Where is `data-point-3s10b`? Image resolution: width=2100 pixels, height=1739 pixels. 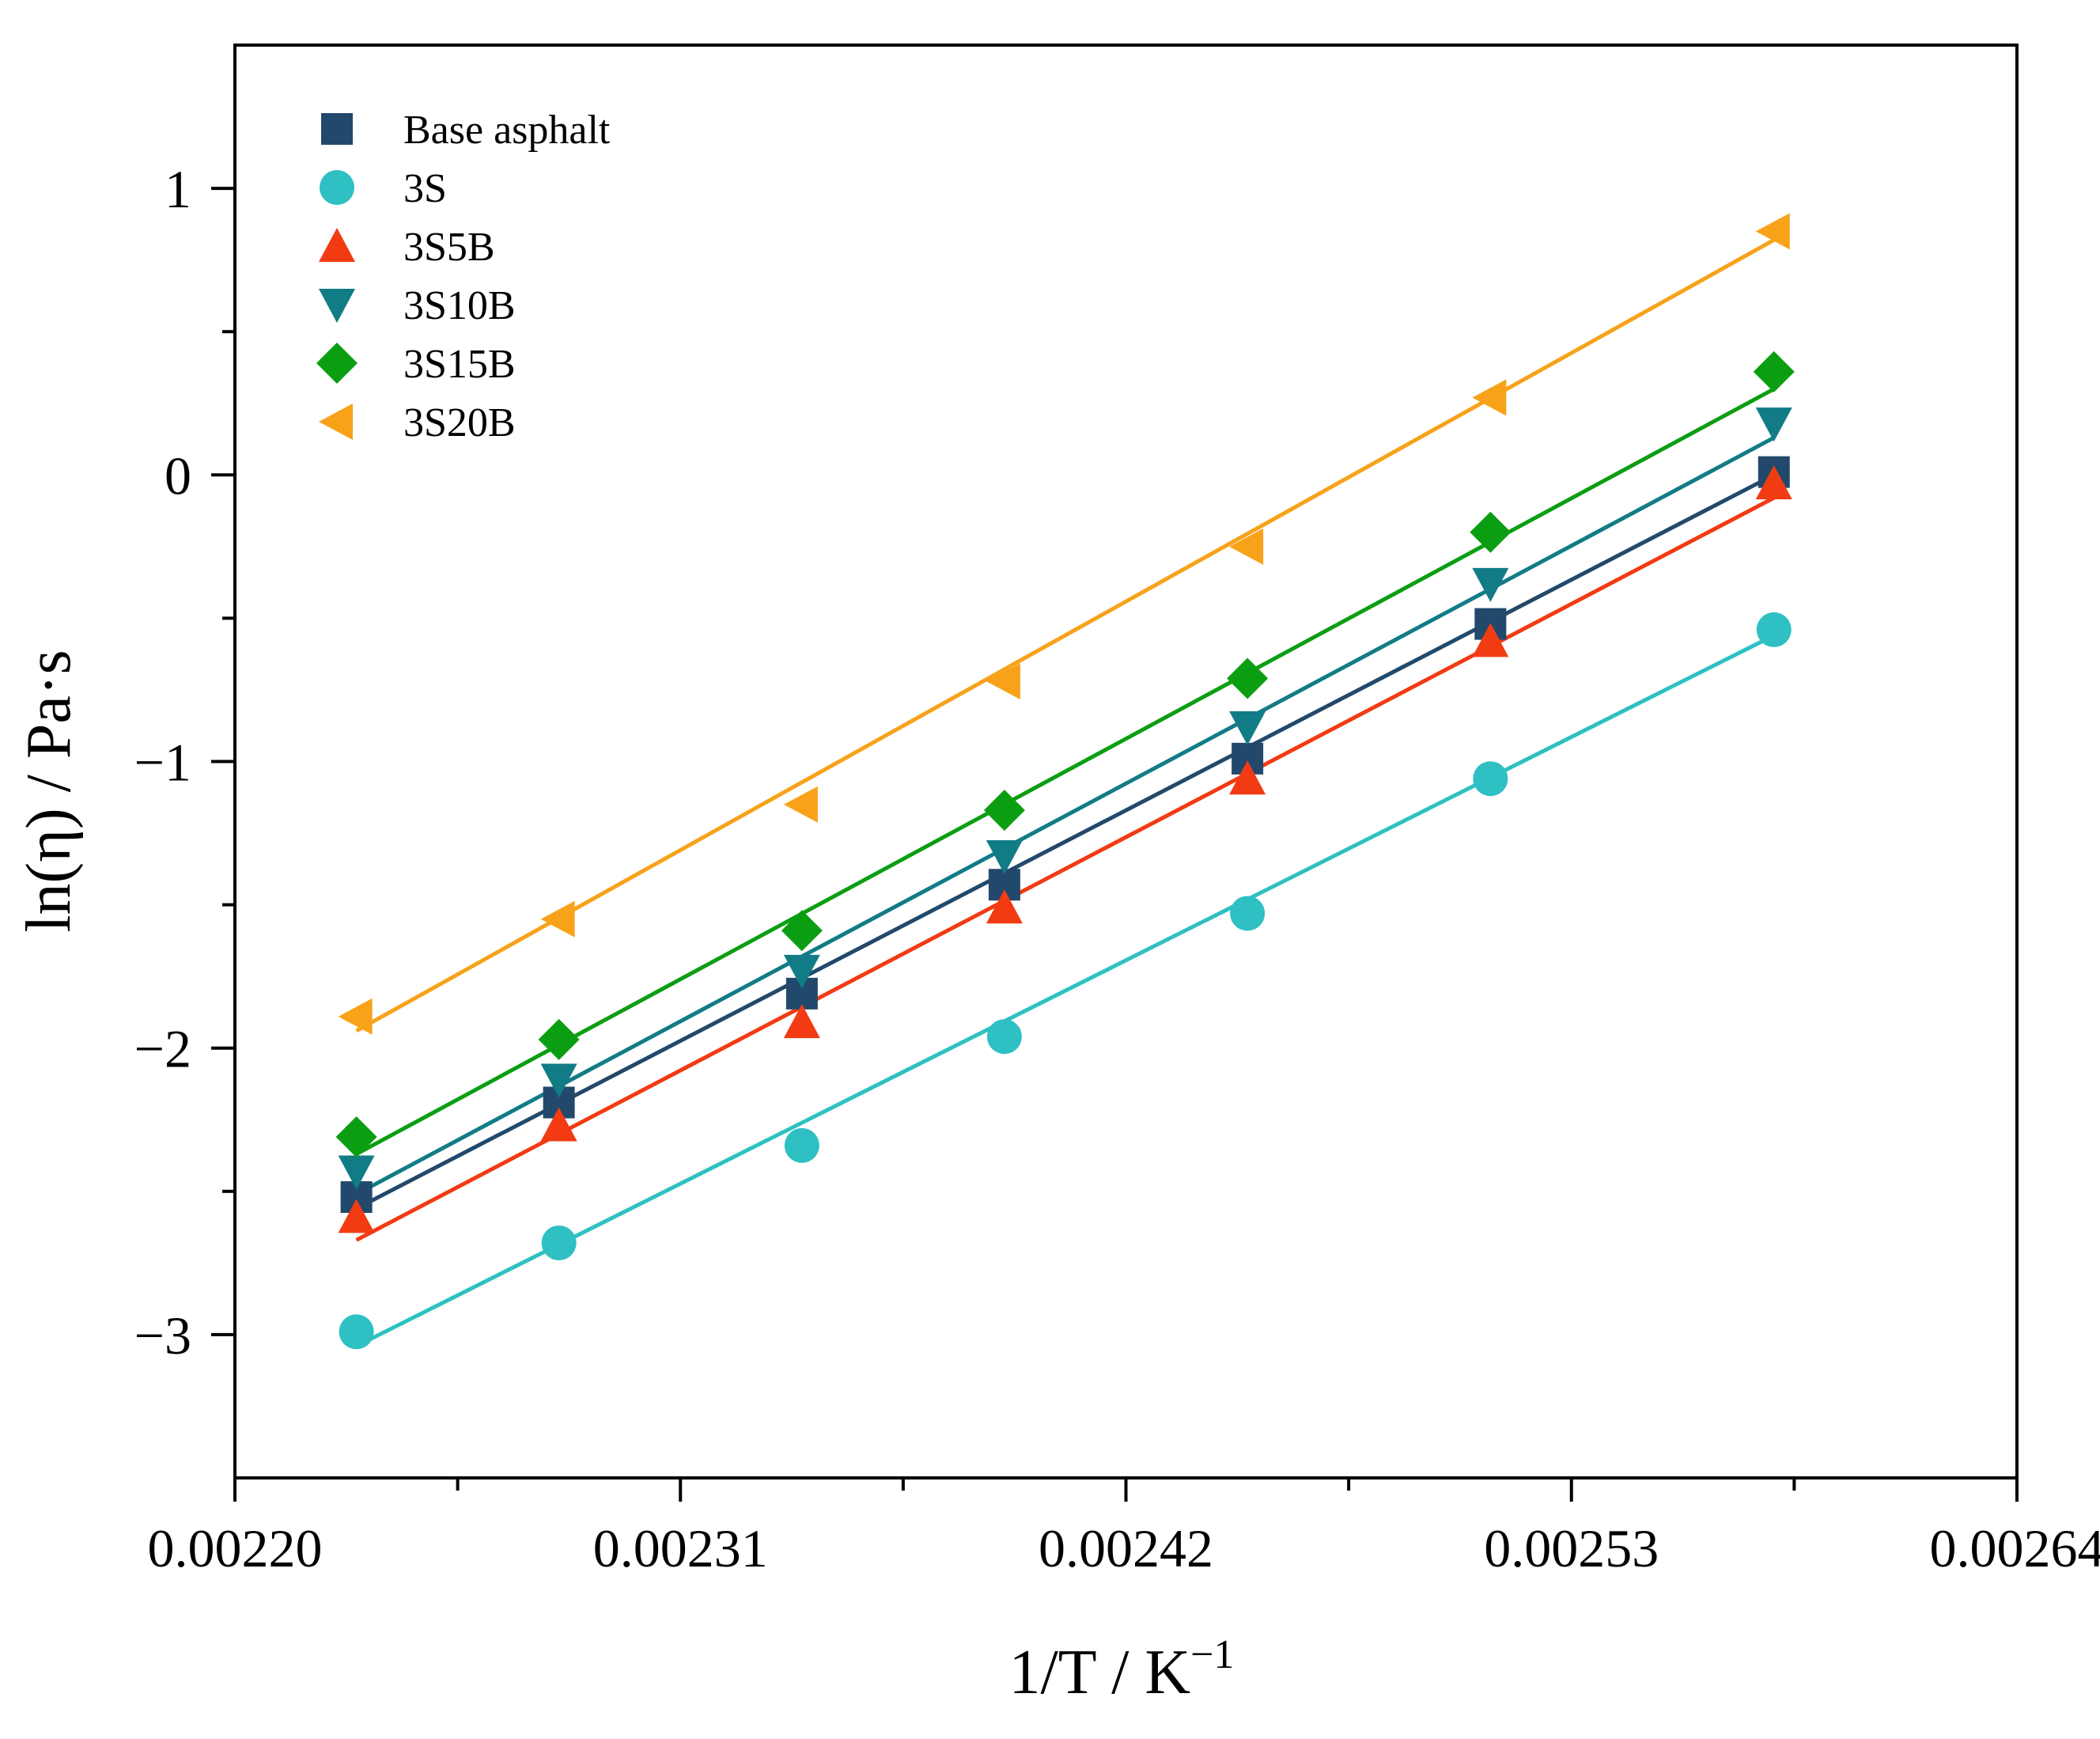 data-point-3s10b is located at coordinates (1774, 424).